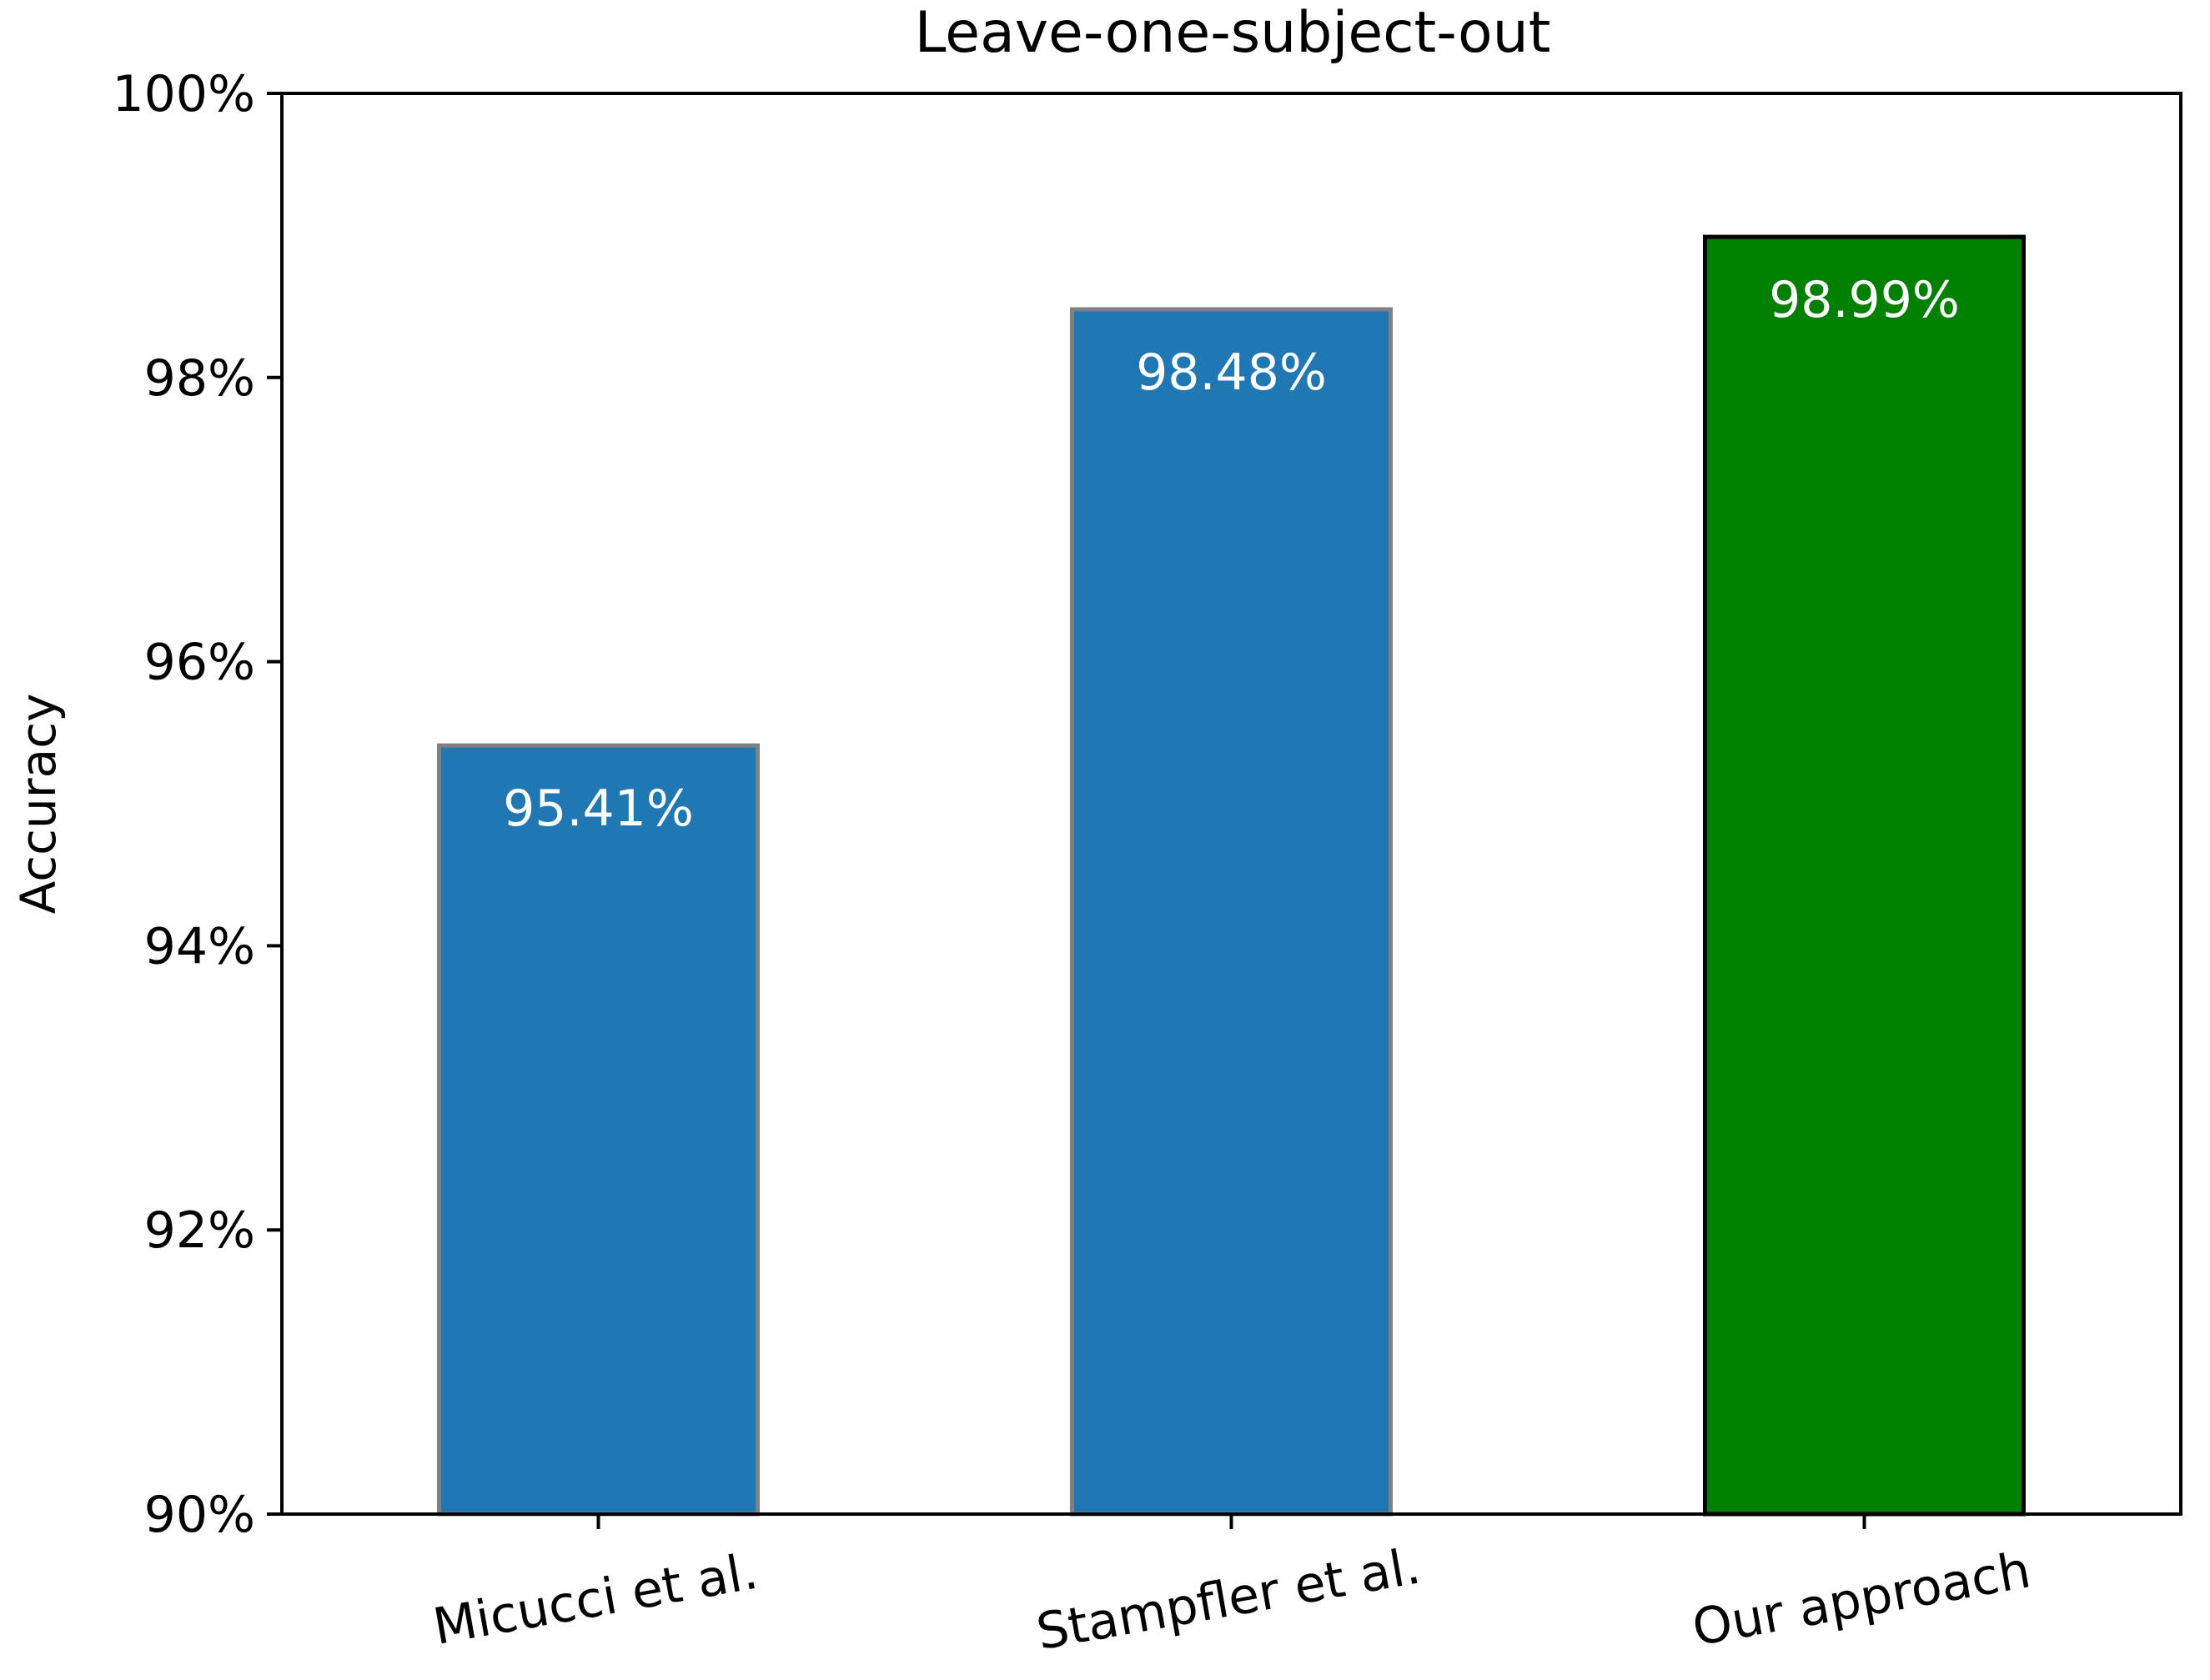 This screenshot has height=1680, width=2210. Describe the element at coordinates (598, 809) in the screenshot. I see `bar-value-label-1: 95.41%` at that location.